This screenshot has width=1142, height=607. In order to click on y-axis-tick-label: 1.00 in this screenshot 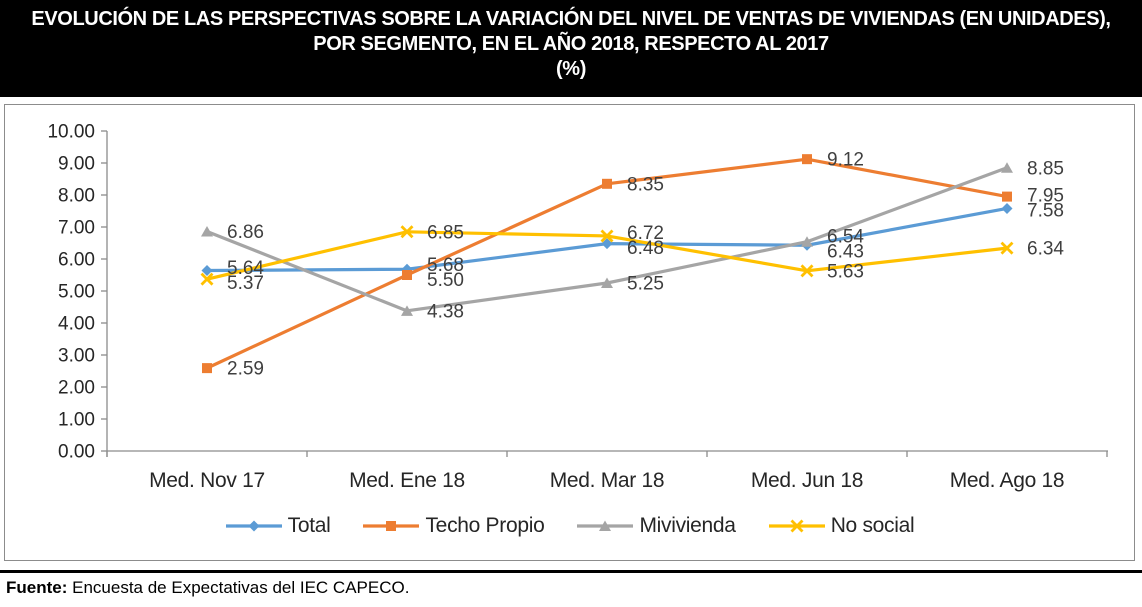, I will do `click(76, 420)`.